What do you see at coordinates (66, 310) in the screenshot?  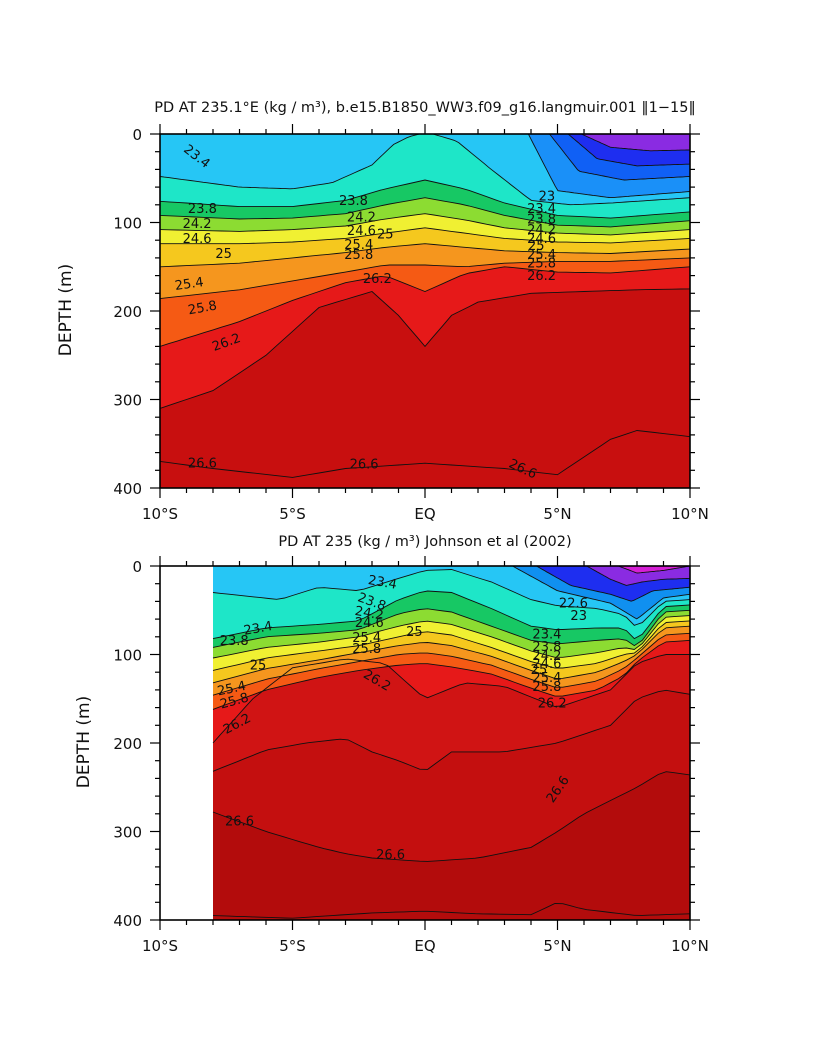 I see `top-y-axis-label: DEPTH (m)` at bounding box center [66, 310].